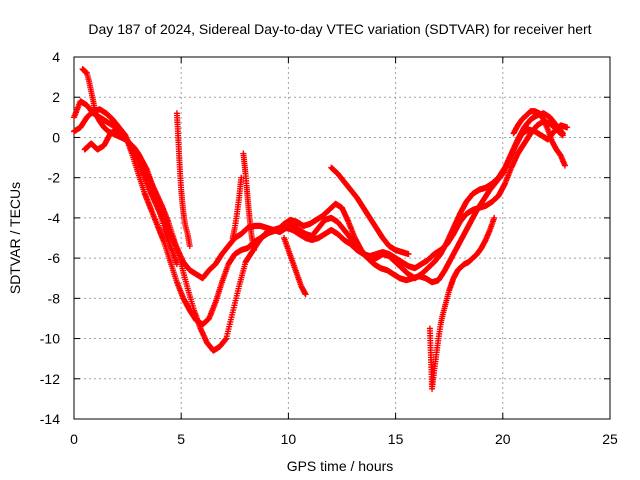 Image resolution: width=640 pixels, height=480 pixels. Describe the element at coordinates (74, 439) in the screenshot. I see `x-tick-label: 0` at that location.